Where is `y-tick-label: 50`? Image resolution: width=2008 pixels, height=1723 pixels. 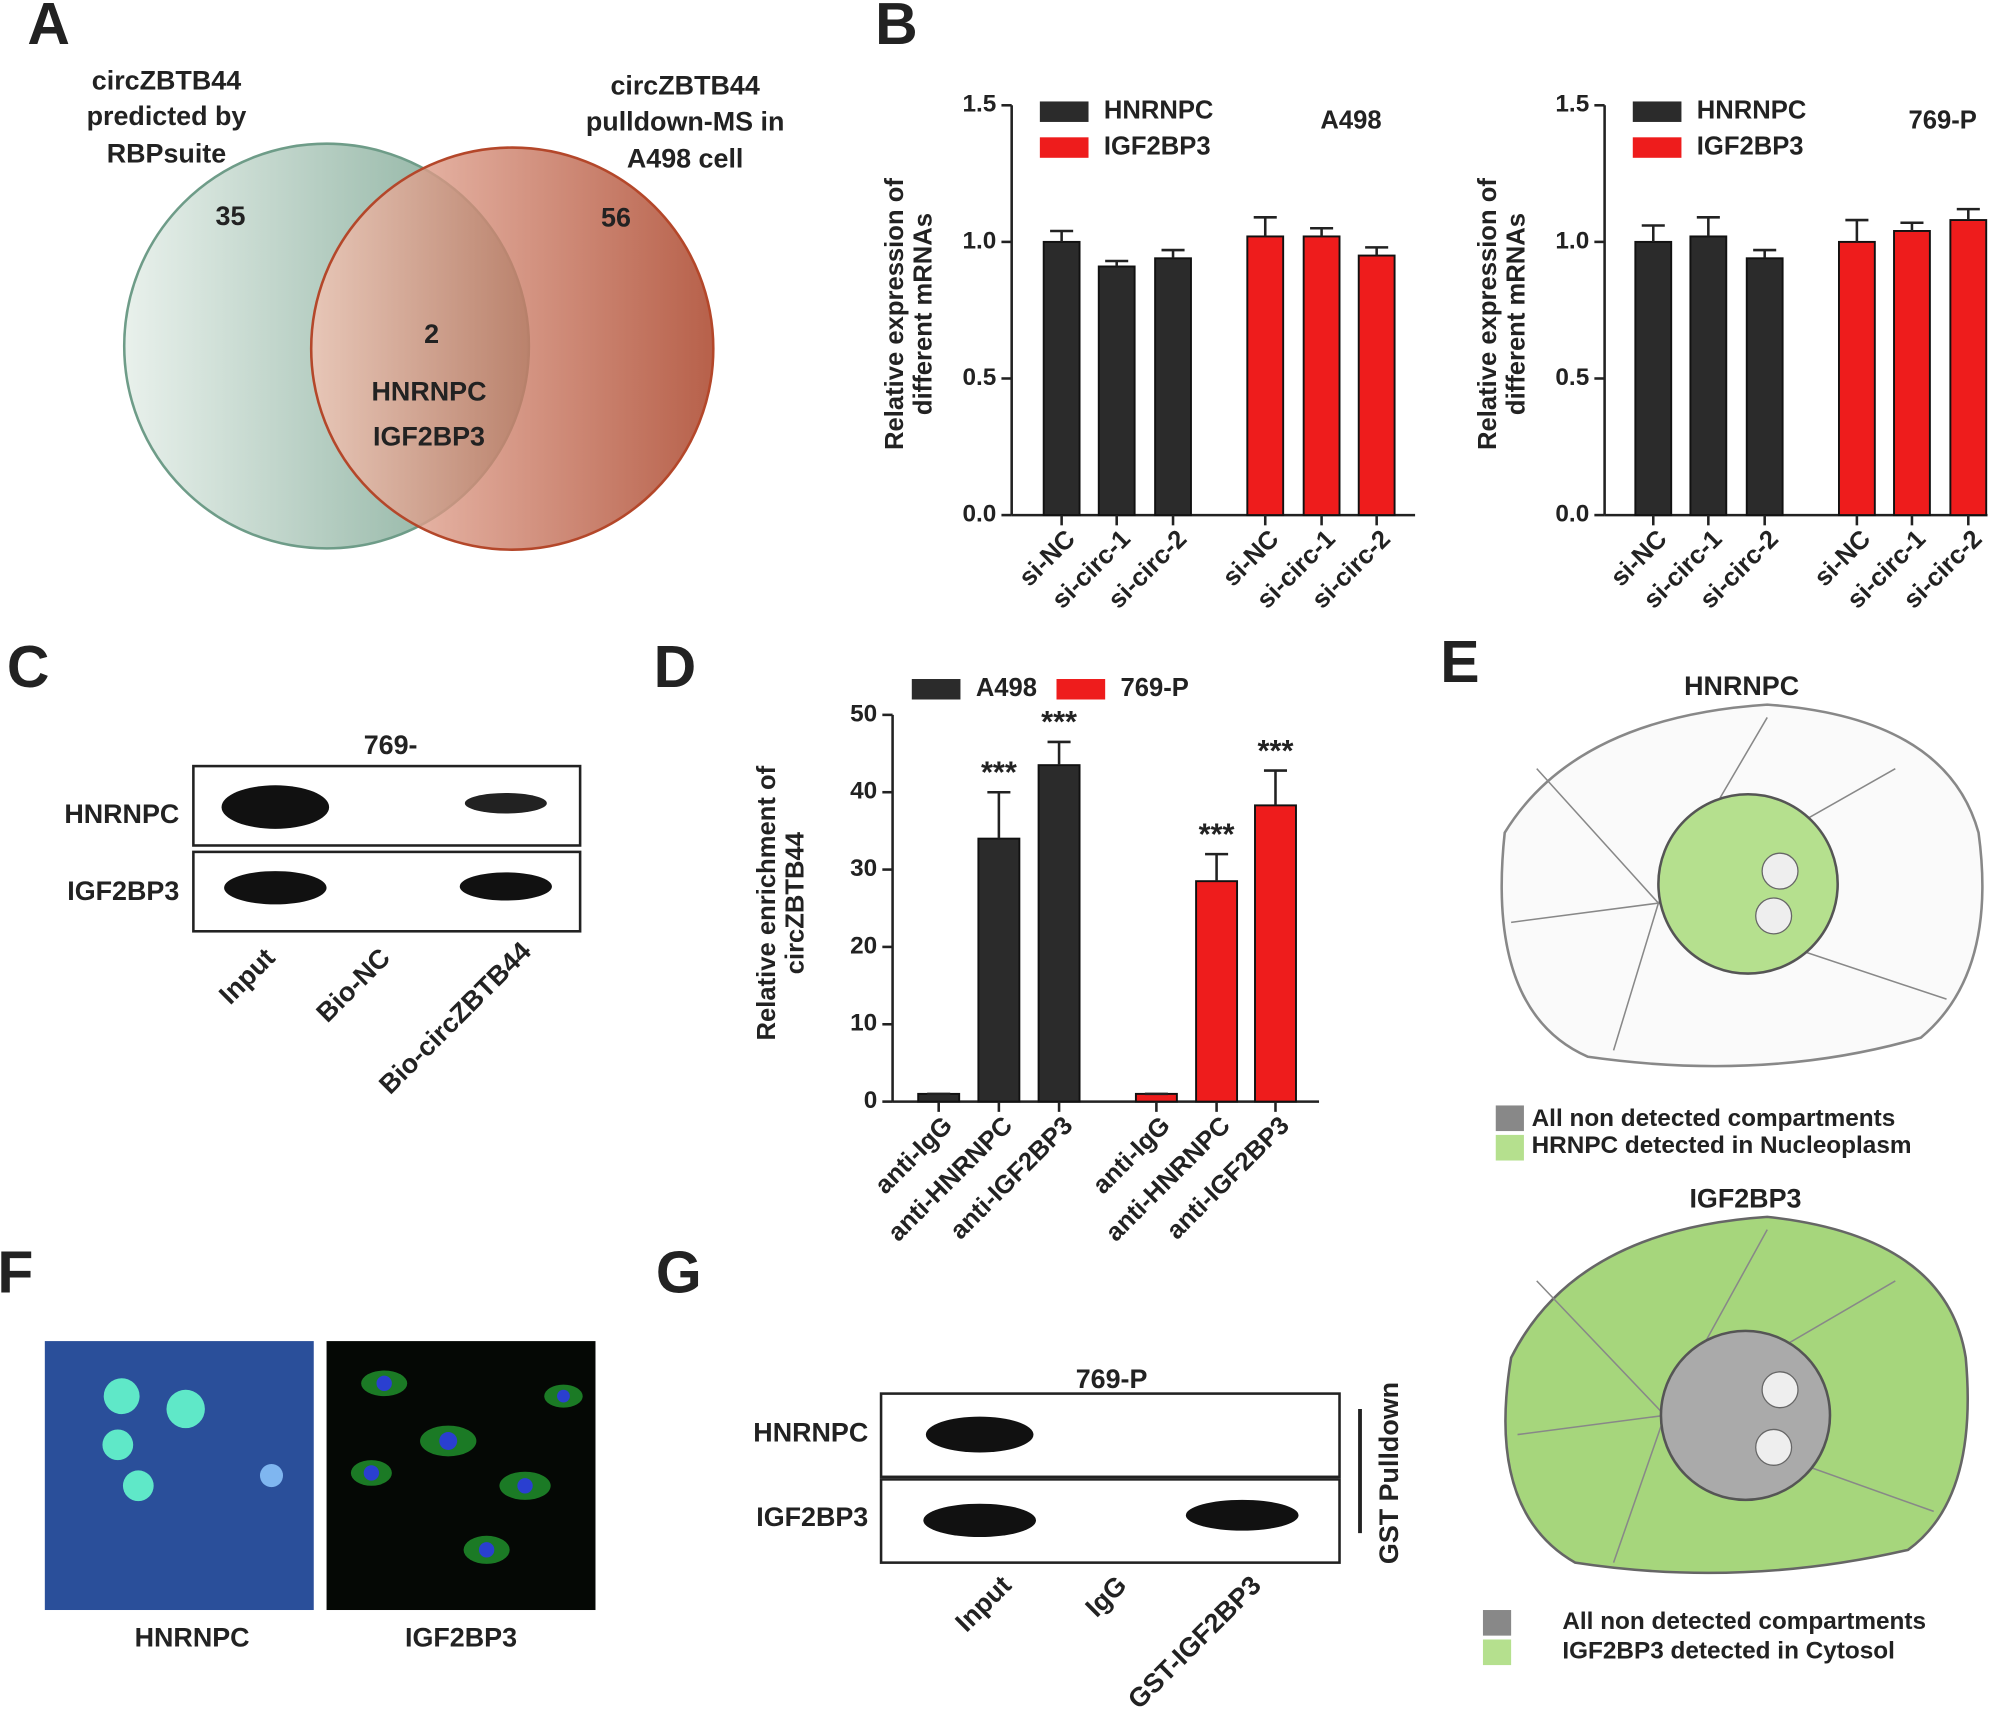 y-tick-label: 50 is located at coordinates (863, 713).